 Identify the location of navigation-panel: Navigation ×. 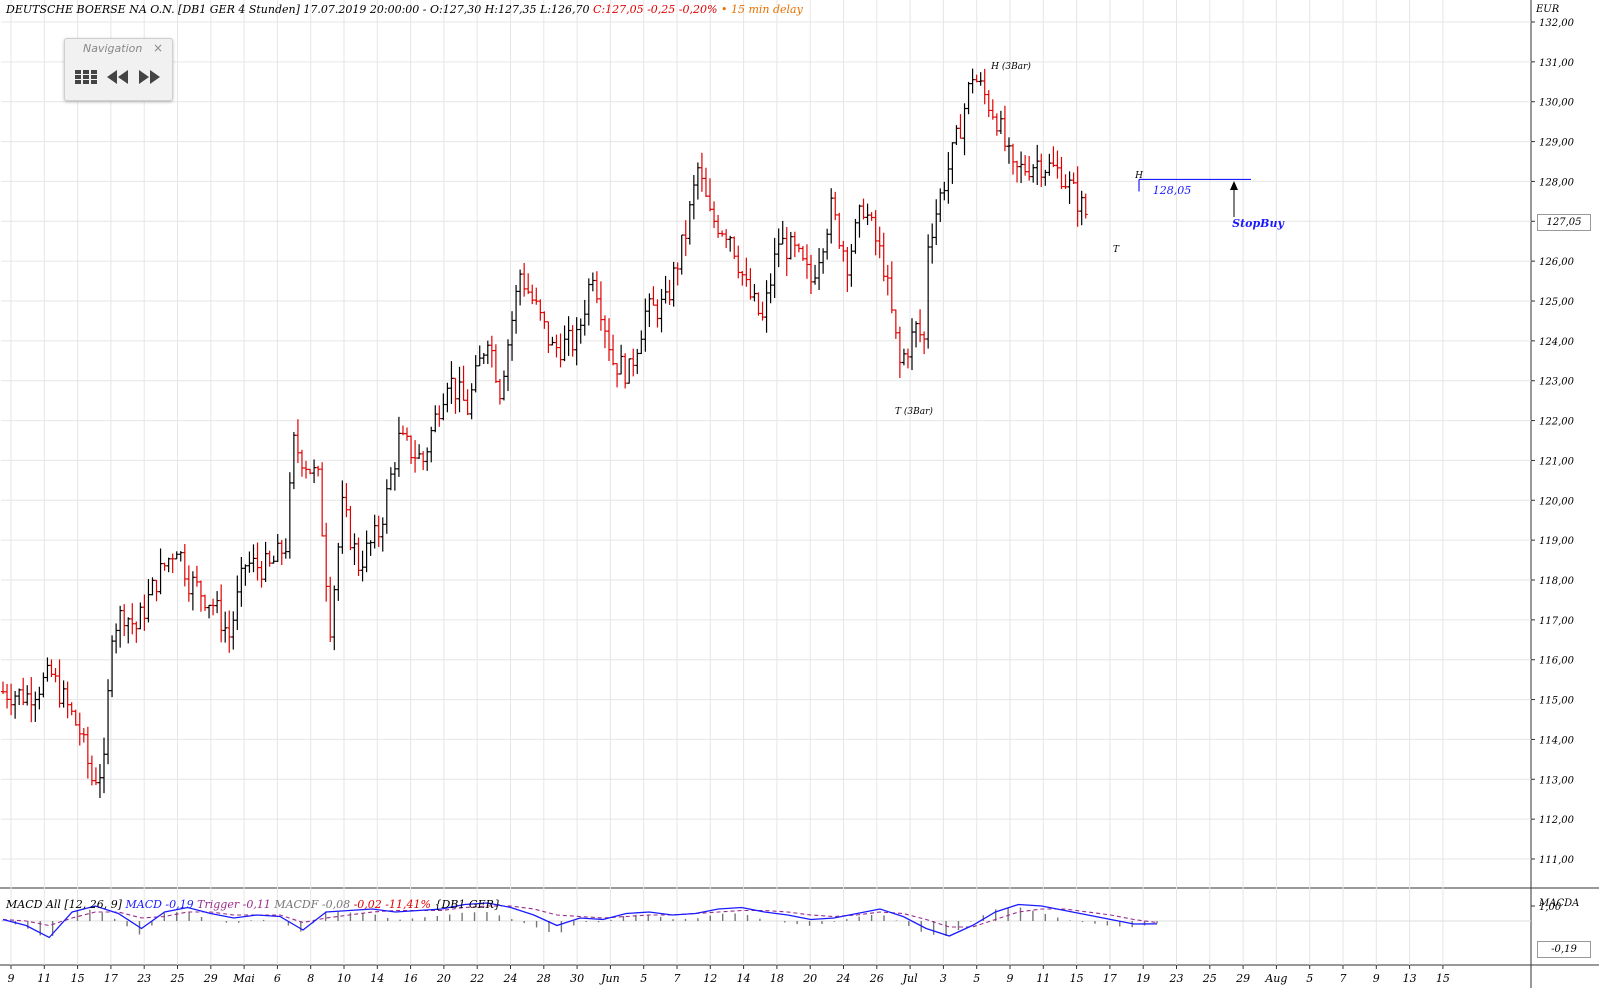
(118, 69).